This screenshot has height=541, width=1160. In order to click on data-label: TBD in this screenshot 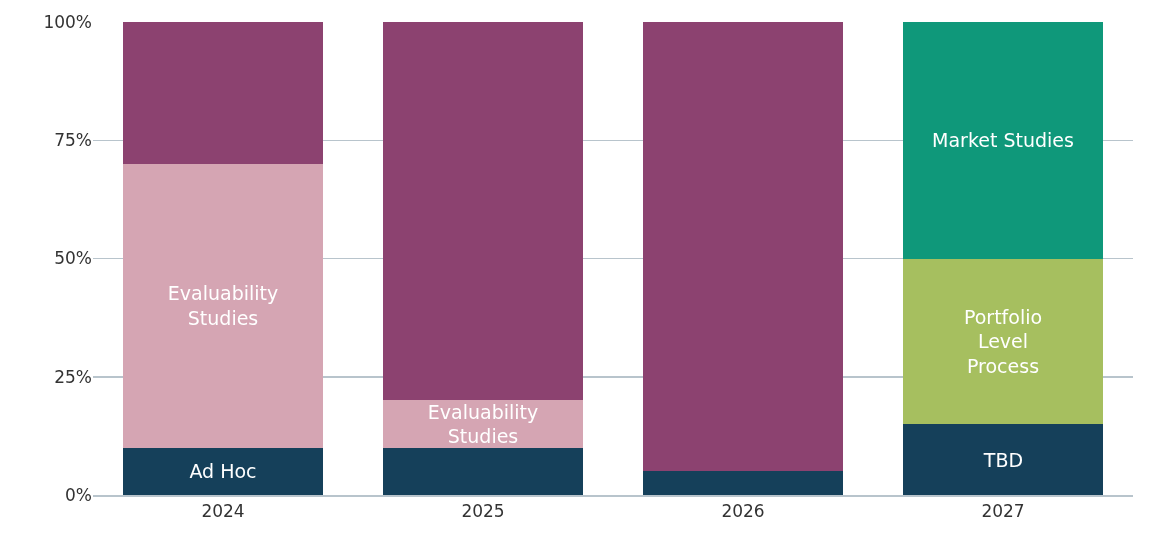, I will do `click(1003, 459)`.